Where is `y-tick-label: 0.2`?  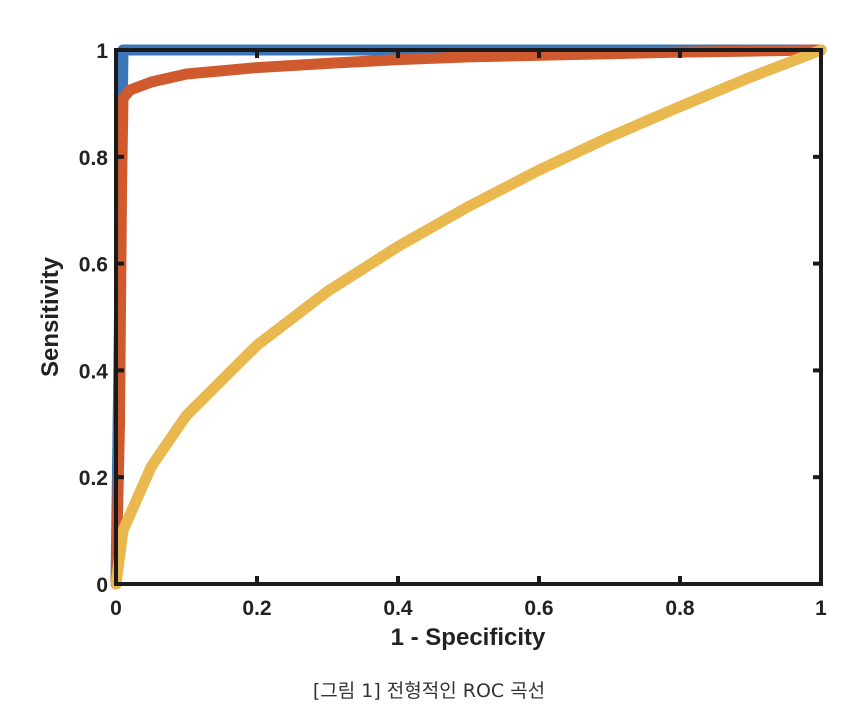
y-tick-label: 0.2 is located at coordinates (93, 478).